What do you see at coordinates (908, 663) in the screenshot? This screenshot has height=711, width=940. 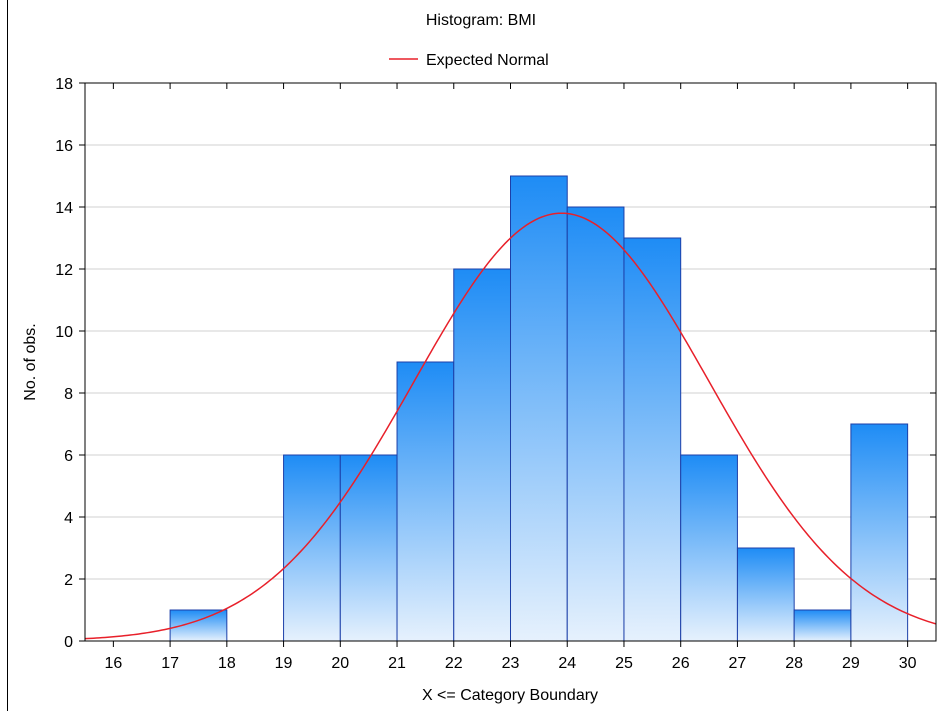 I see `x-tick-label: 30` at bounding box center [908, 663].